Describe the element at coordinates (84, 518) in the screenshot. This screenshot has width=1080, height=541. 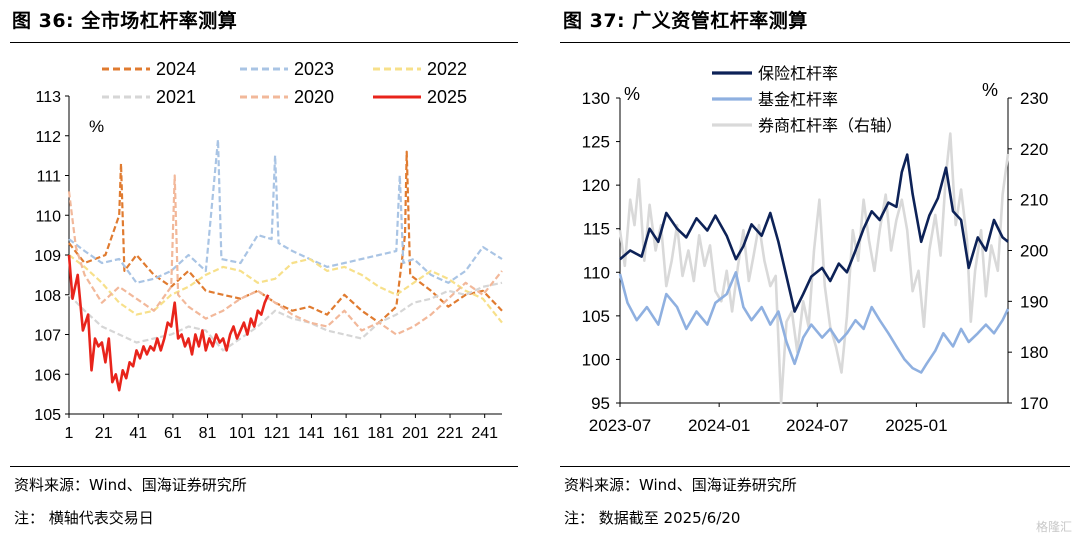
I see `left-axis-note: 注： 横轴代表交易日` at that location.